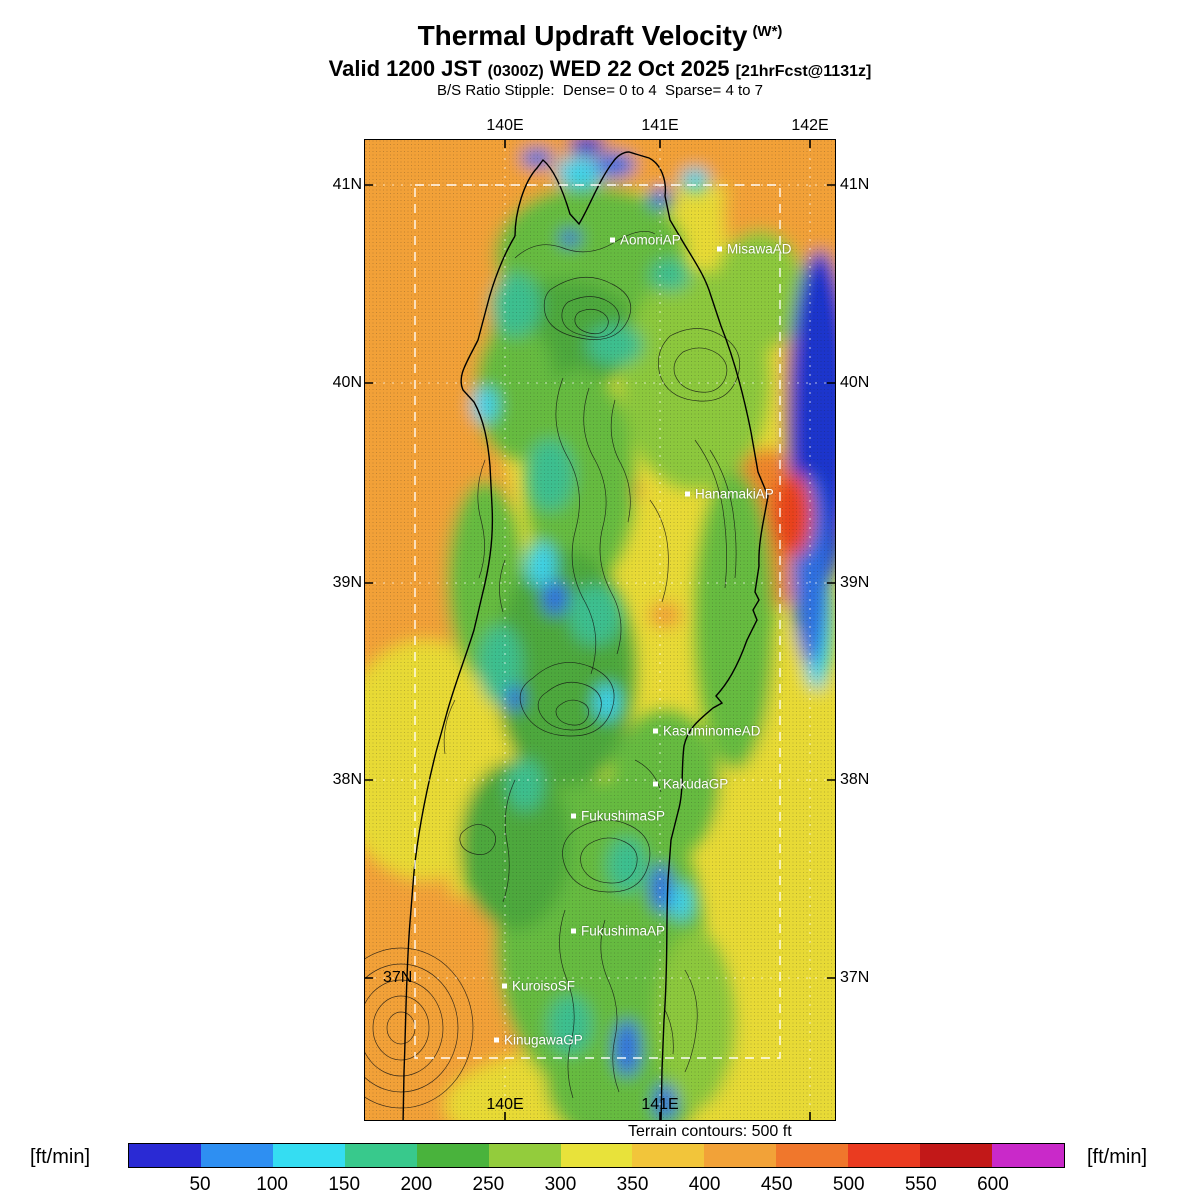 This screenshot has width=1200, height=1200. I want to click on colorbar-tick-label: 600, so click(993, 1184).